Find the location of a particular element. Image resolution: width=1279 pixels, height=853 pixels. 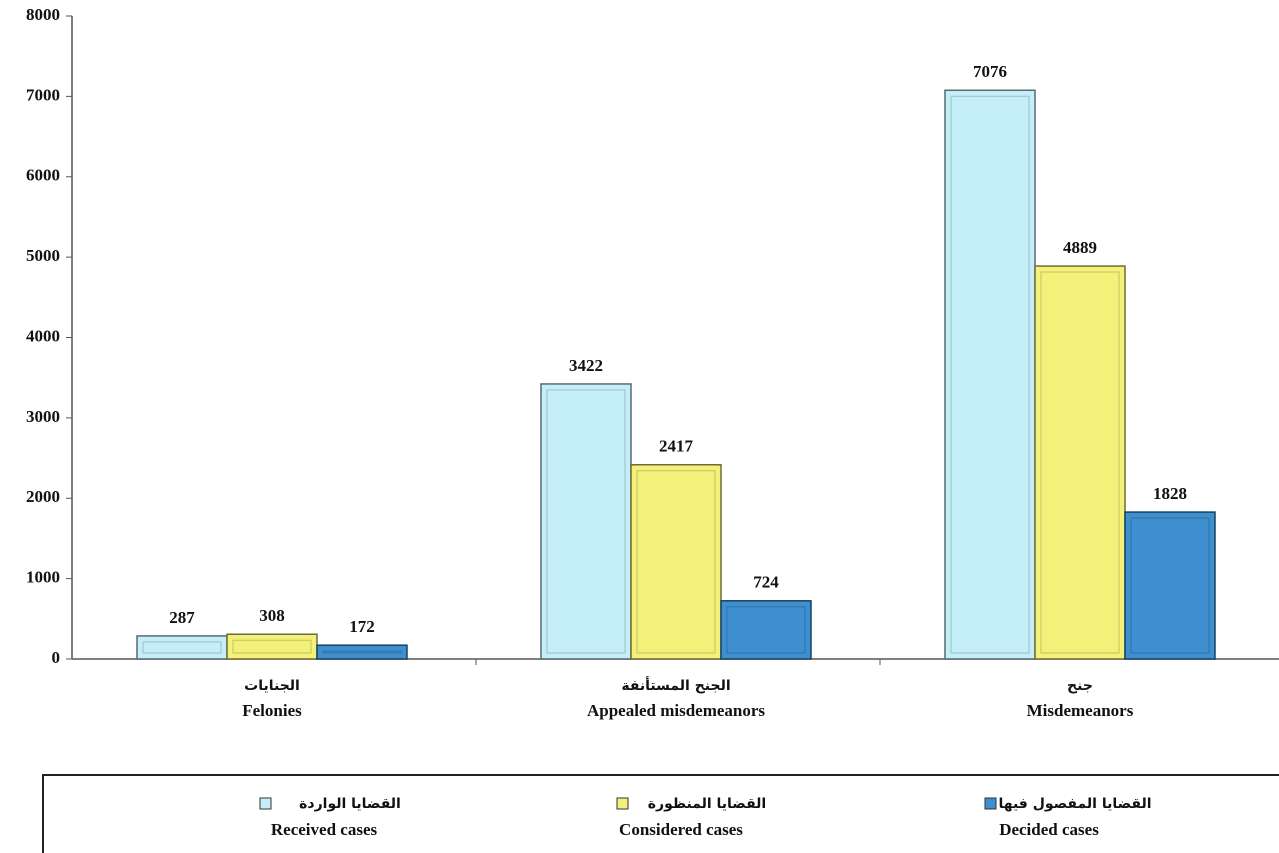

legend-label-ar: القضايا الواردة is located at coordinates (350, 804).